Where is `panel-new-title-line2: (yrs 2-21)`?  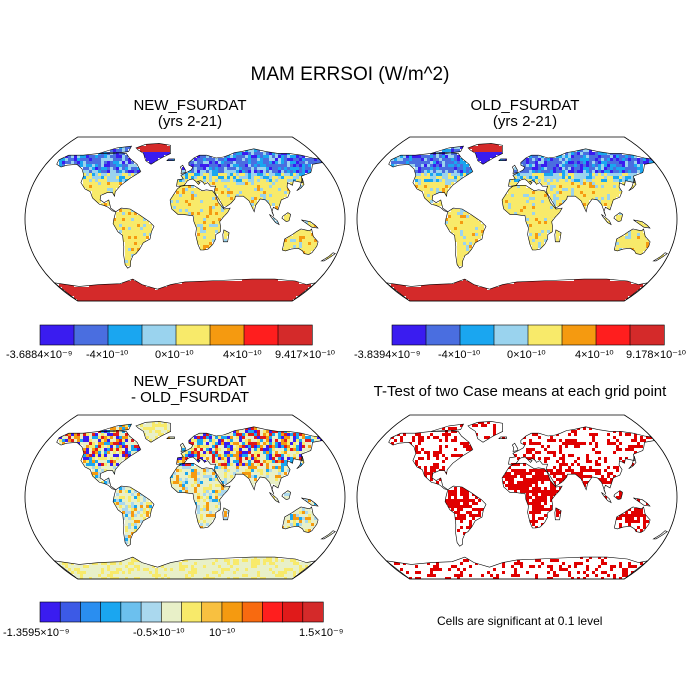 panel-new-title-line2: (yrs 2-21) is located at coordinates (190, 121).